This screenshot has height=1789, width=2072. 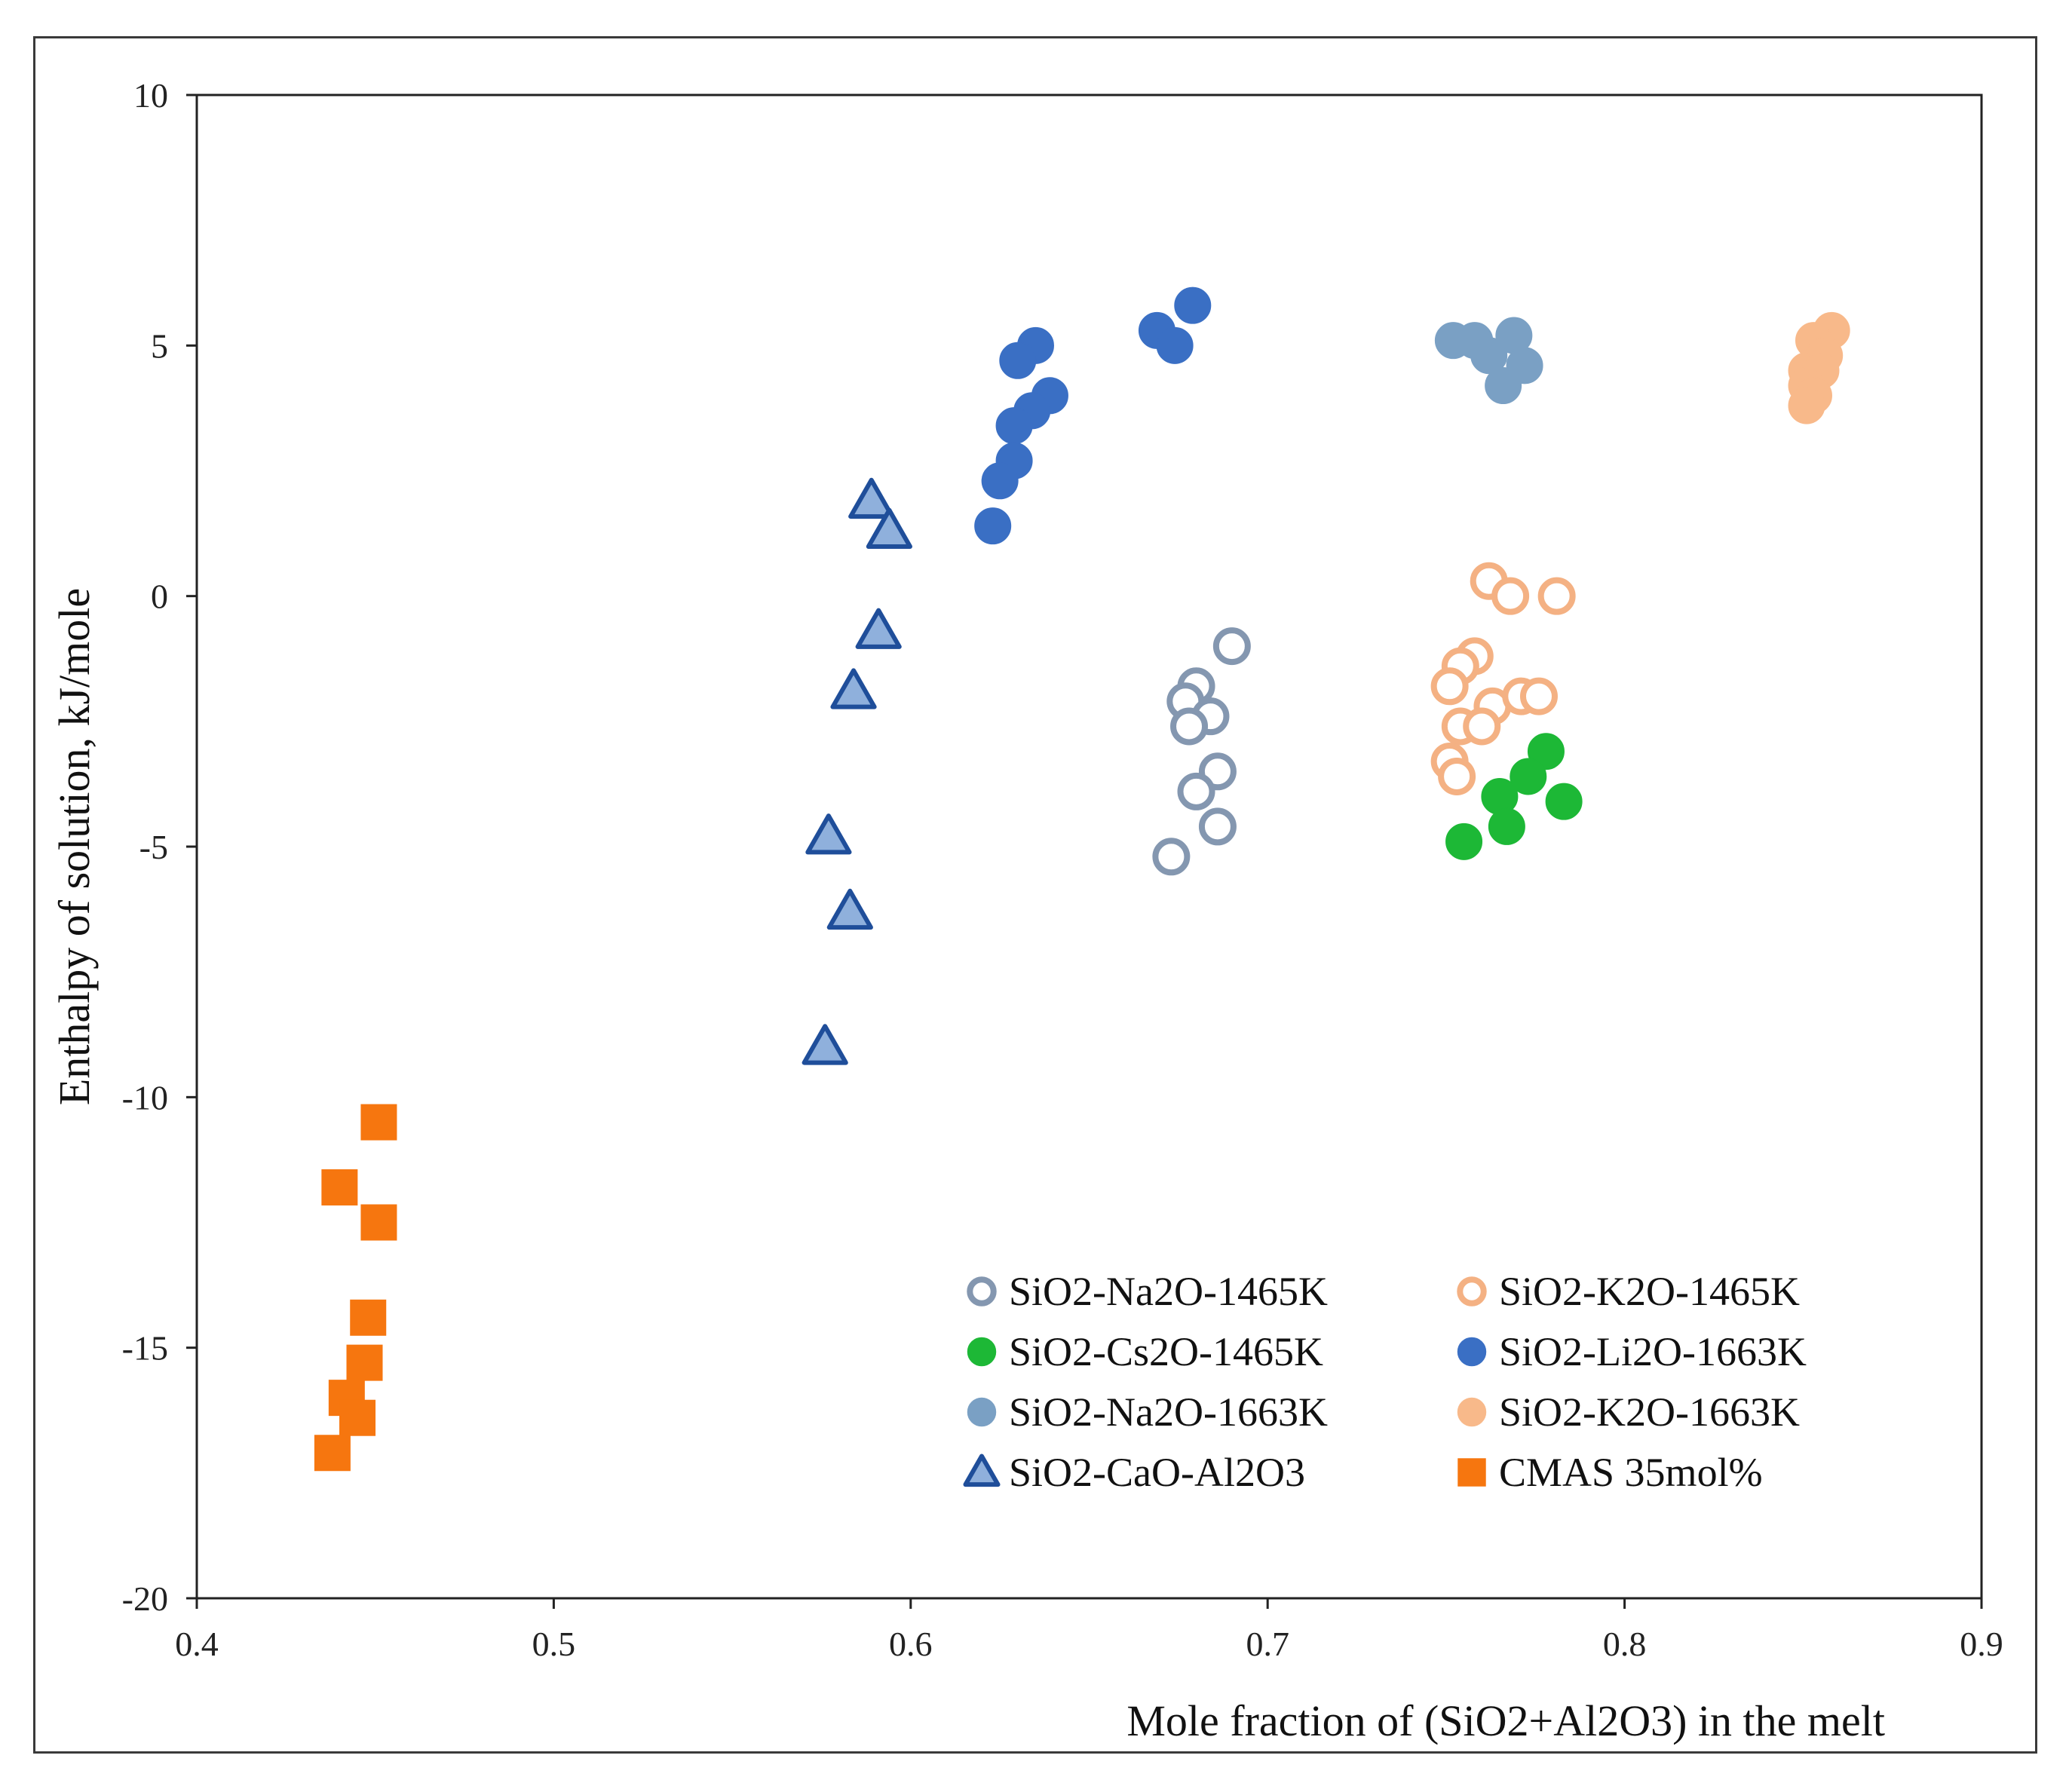 What do you see at coordinates (153, 847) in the screenshot?
I see `y-tick-label: -5` at bounding box center [153, 847].